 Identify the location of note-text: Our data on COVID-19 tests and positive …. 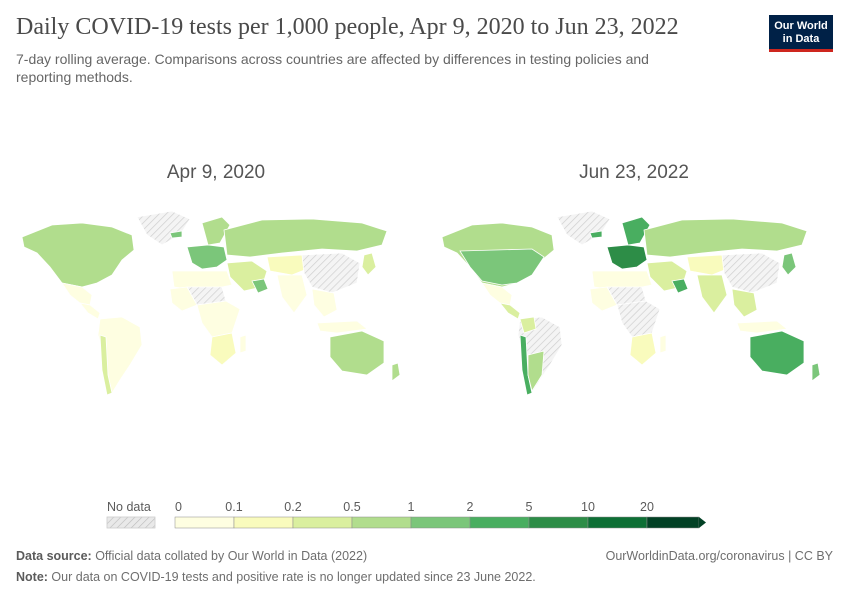
(291, 577).